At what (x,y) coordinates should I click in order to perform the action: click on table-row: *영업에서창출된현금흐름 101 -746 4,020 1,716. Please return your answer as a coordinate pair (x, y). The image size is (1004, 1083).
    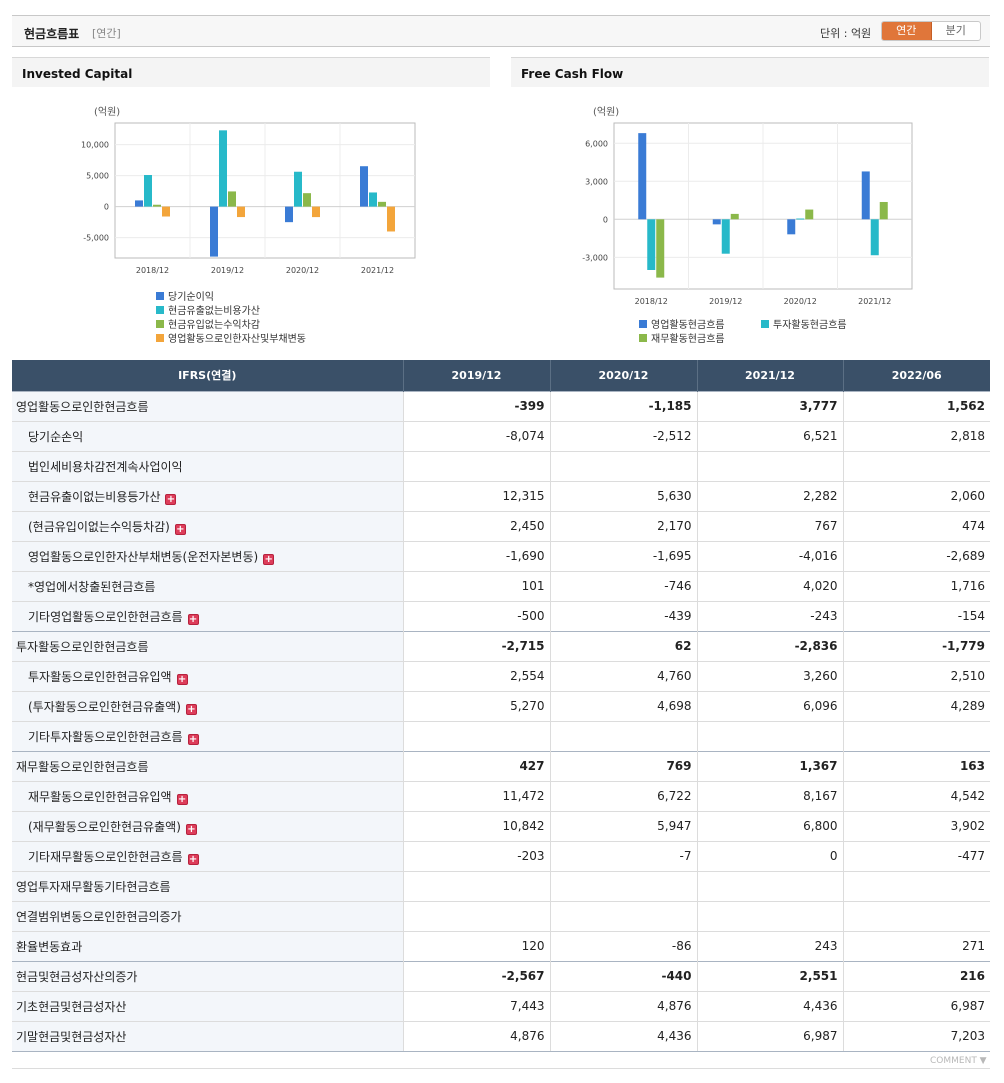
    Looking at the image, I should click on (501, 585).